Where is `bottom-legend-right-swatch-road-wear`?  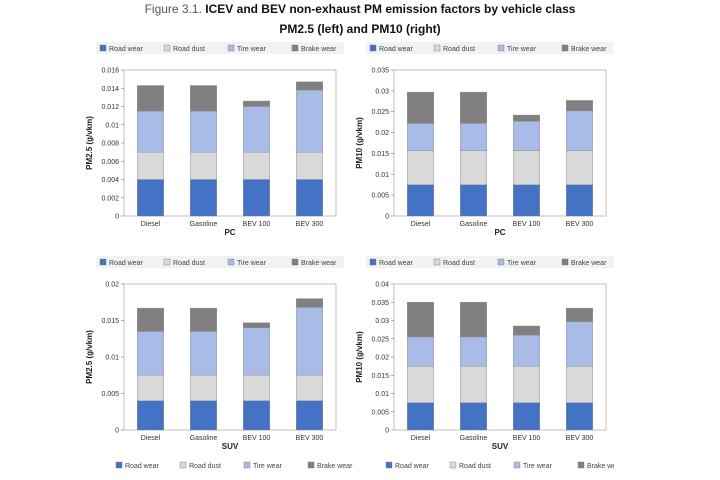 bottom-legend-right-swatch-road-wear is located at coordinates (389, 465).